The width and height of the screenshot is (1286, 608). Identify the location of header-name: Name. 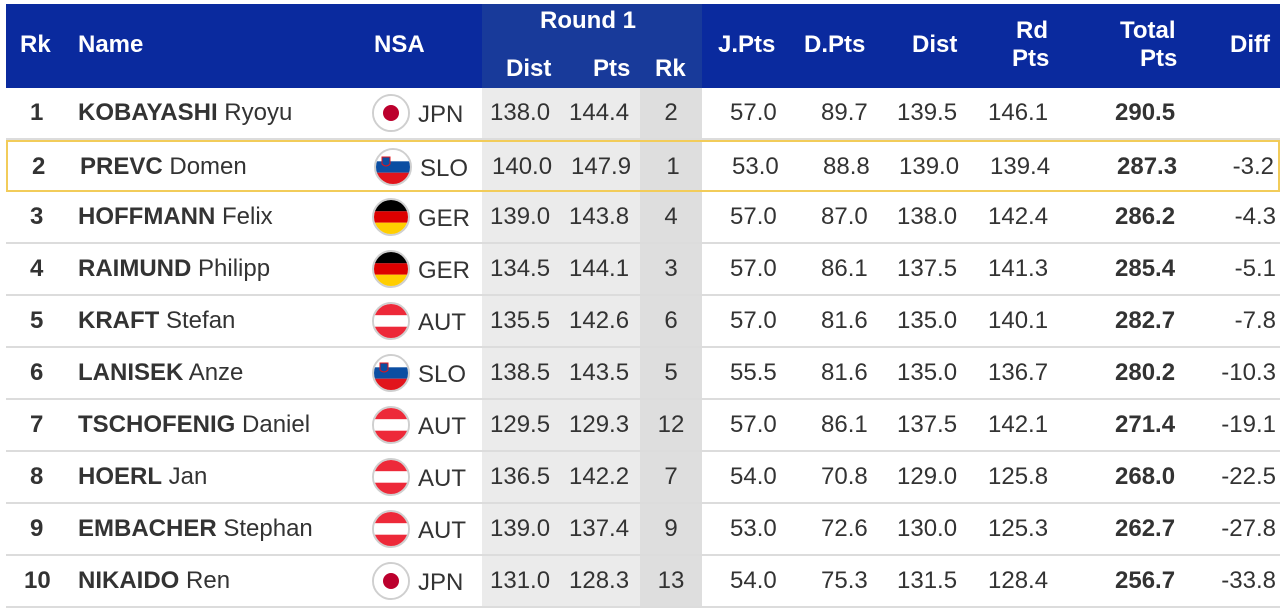
(111, 44).